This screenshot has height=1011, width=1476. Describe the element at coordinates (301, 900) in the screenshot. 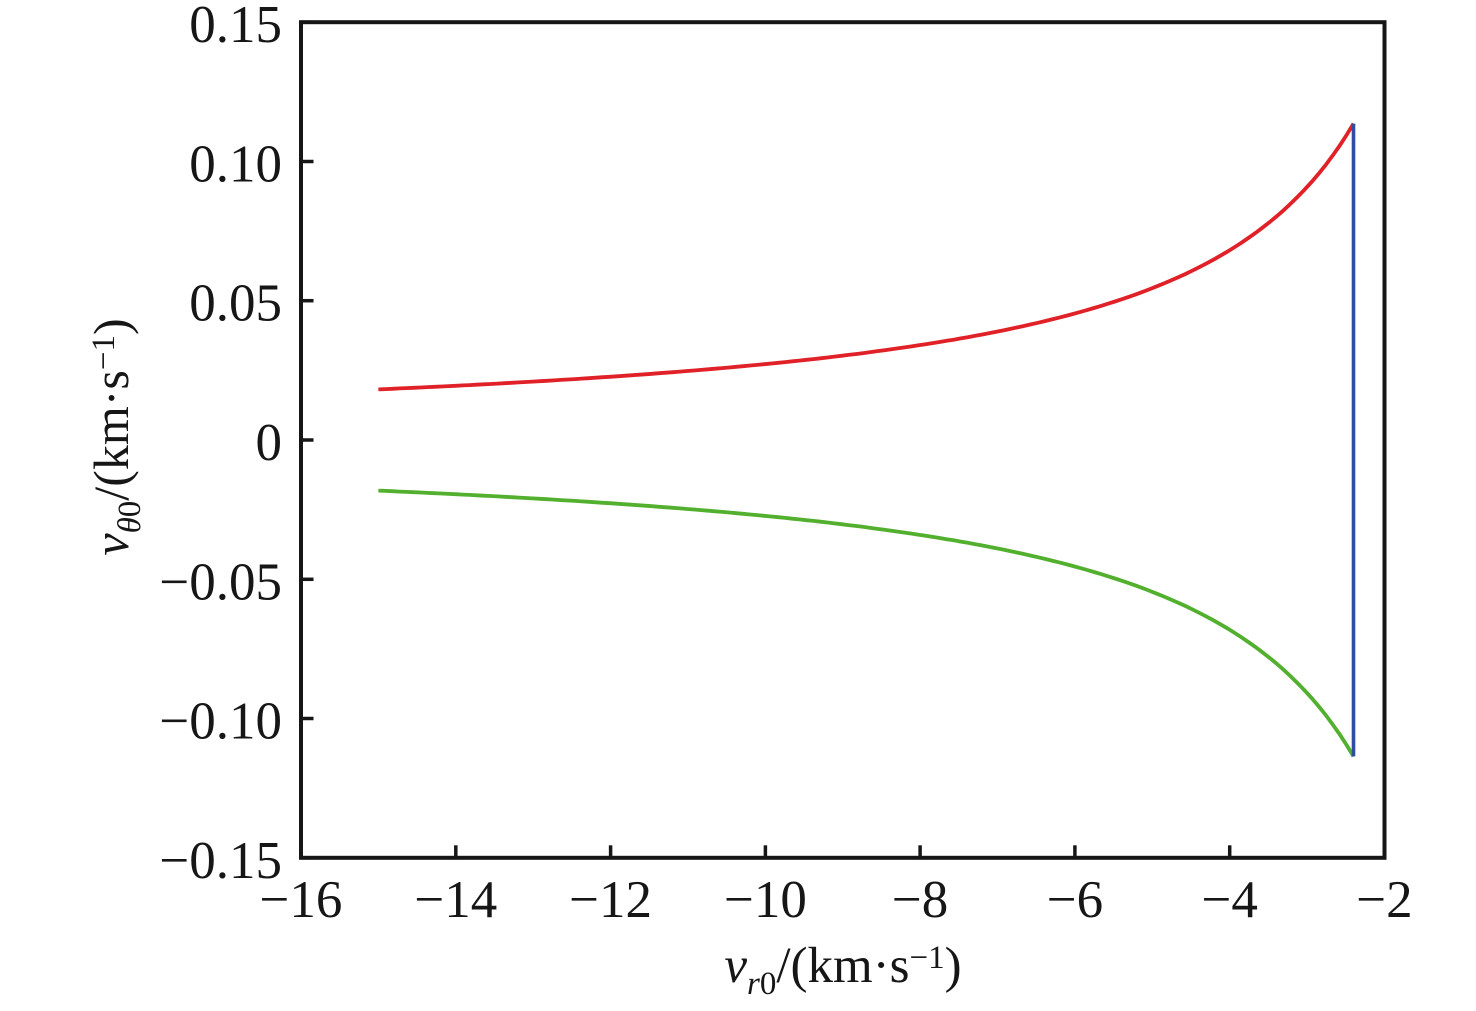

I see `svg-text: −16` at that location.